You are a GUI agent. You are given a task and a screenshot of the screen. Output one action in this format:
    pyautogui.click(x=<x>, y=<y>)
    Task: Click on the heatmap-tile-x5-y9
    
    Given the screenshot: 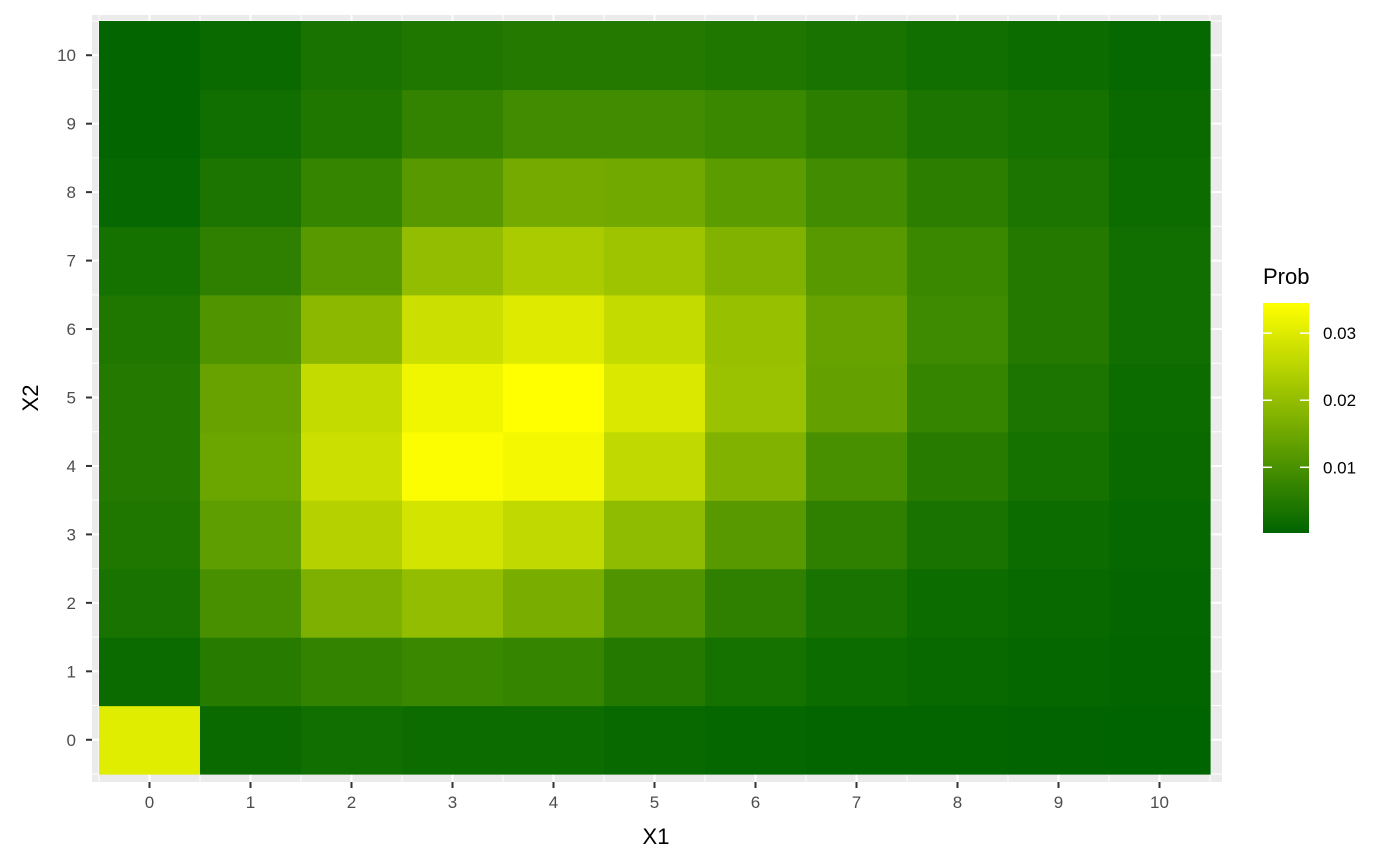 What is the action you would take?
    pyautogui.click(x=655, y=124)
    